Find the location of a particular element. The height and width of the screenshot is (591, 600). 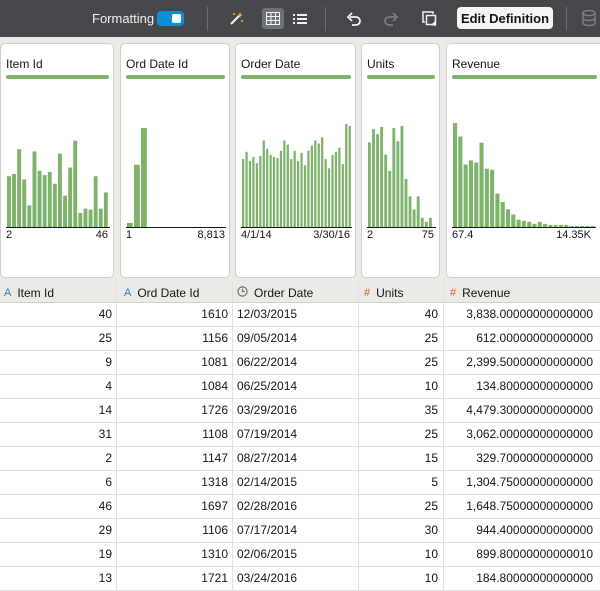

undo-icon is located at coordinates (354, 18).